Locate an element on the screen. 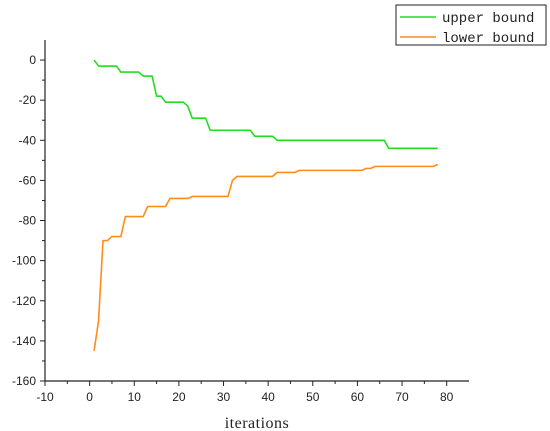 The width and height of the screenshot is (550, 431). x-axis-title: iterations is located at coordinates (257, 423).